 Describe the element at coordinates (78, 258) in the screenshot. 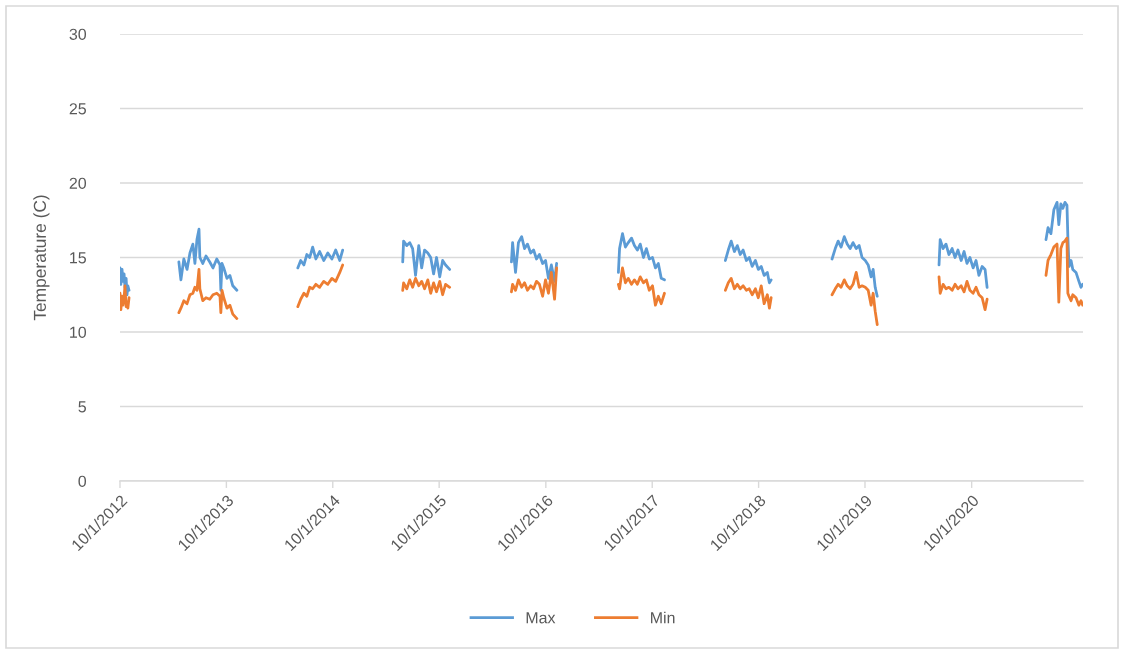

I see `y-tick-label: 15` at that location.